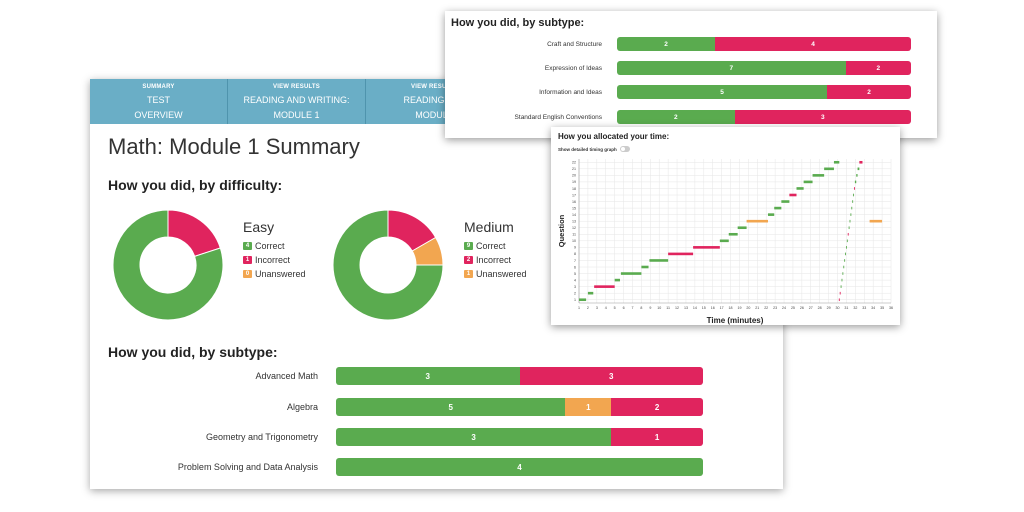  Describe the element at coordinates (158, 87) in the screenshot. I see `tab-small-label: SUMMARY` at that location.